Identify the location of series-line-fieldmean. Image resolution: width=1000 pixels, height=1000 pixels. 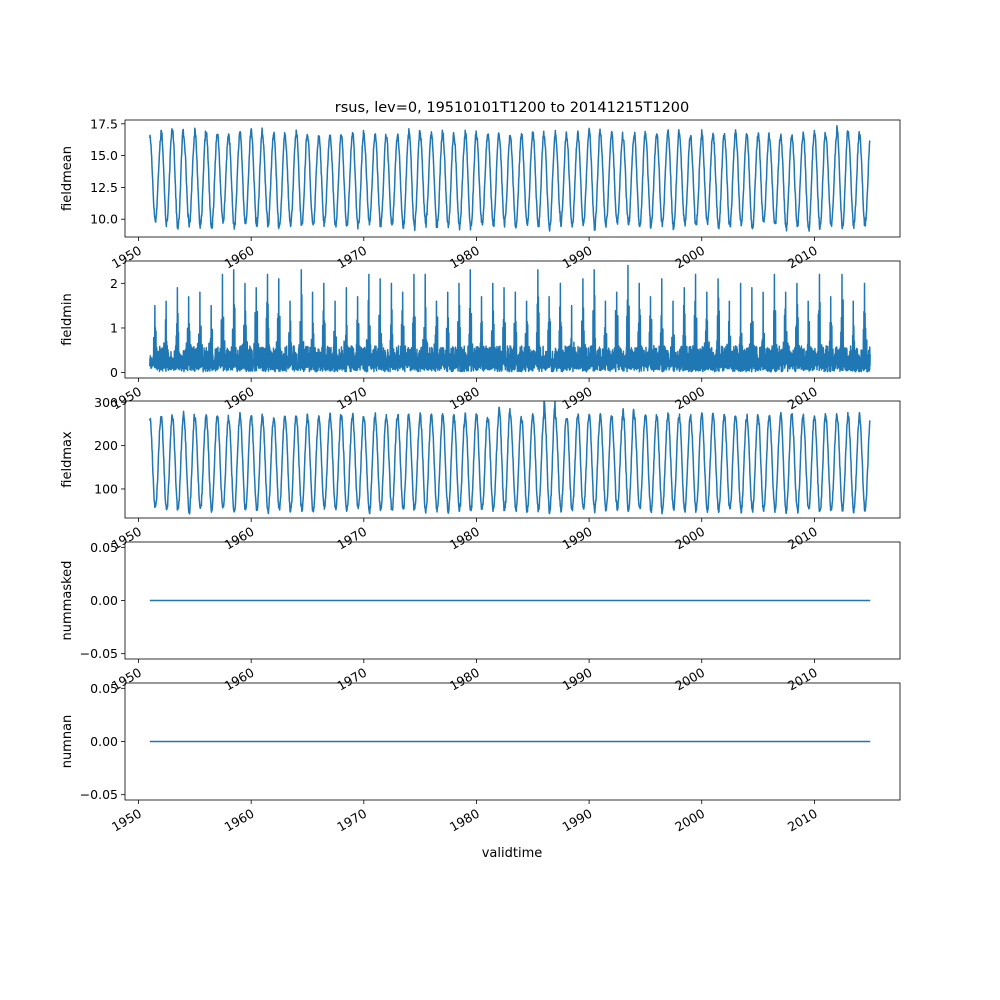
(510, 178).